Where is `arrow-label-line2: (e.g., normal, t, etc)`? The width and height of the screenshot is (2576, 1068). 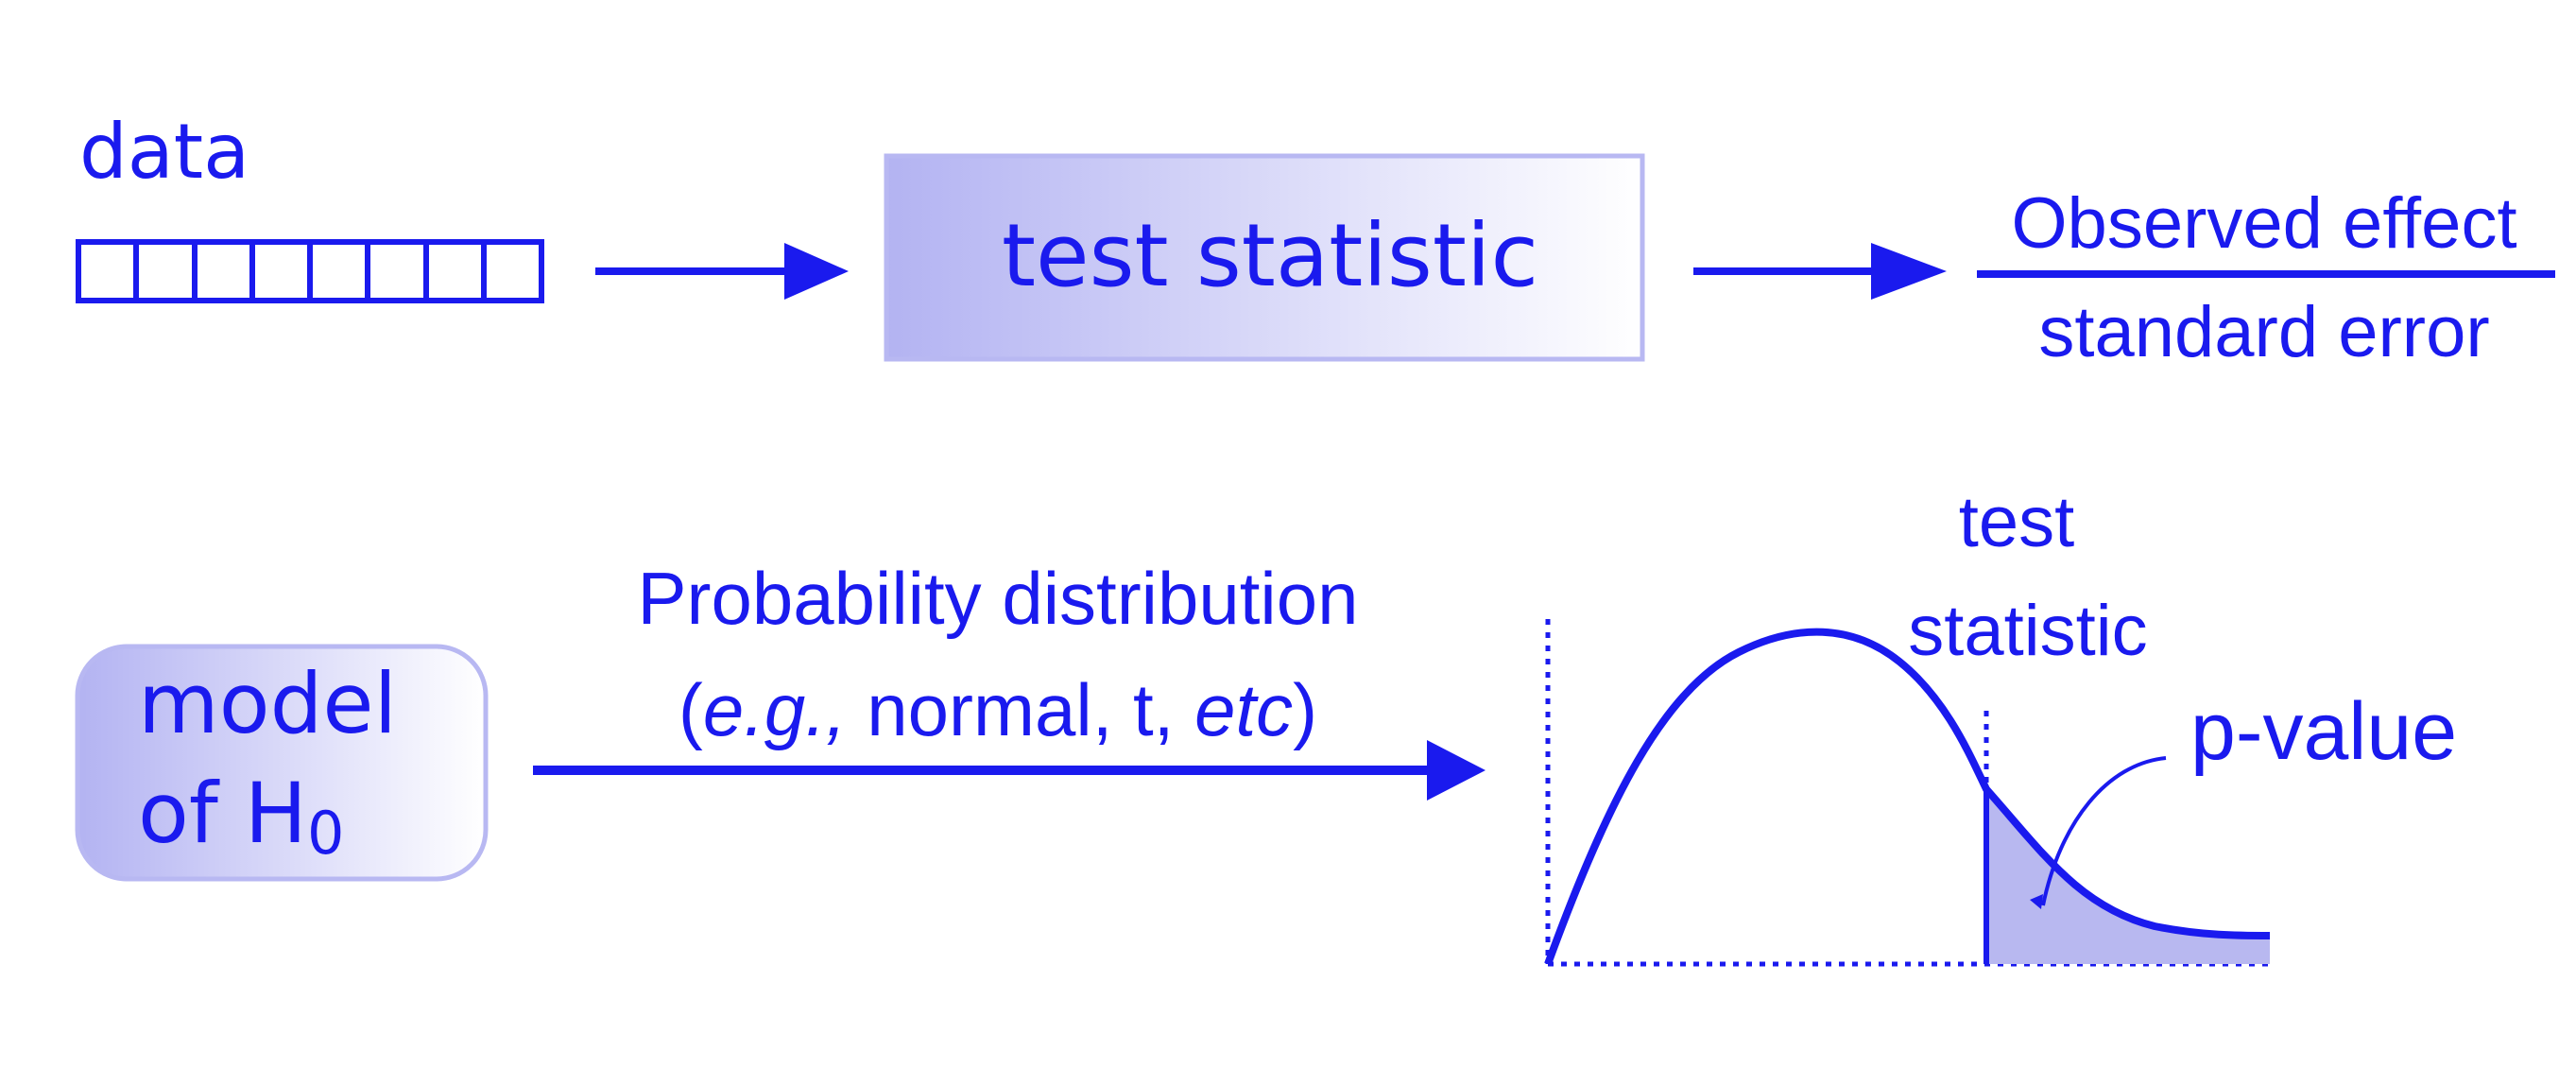 arrow-label-line2: (e.g., normal, t, etc) is located at coordinates (997, 709).